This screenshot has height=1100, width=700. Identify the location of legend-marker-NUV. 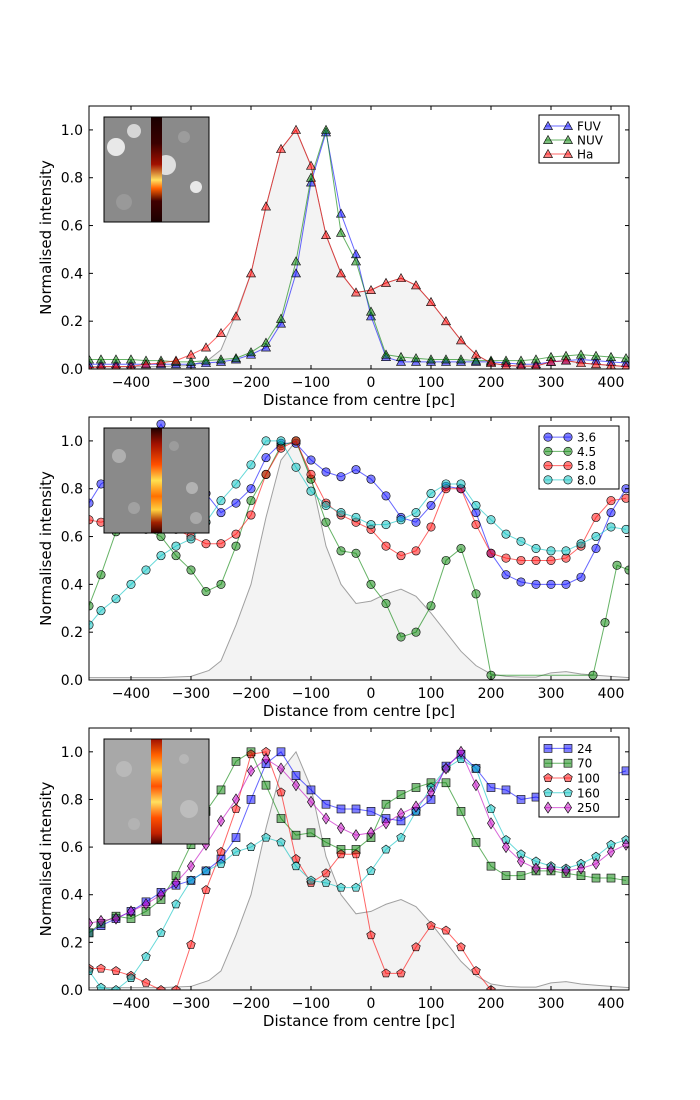
(568, 139).